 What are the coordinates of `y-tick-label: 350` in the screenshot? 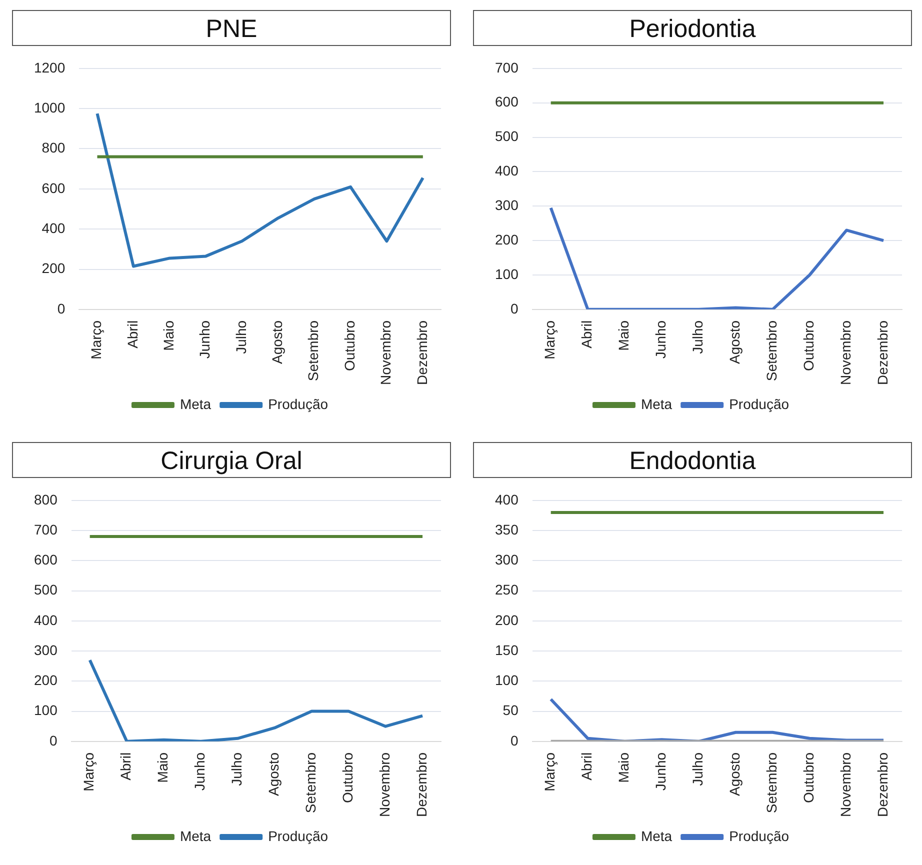 It's located at (507, 529).